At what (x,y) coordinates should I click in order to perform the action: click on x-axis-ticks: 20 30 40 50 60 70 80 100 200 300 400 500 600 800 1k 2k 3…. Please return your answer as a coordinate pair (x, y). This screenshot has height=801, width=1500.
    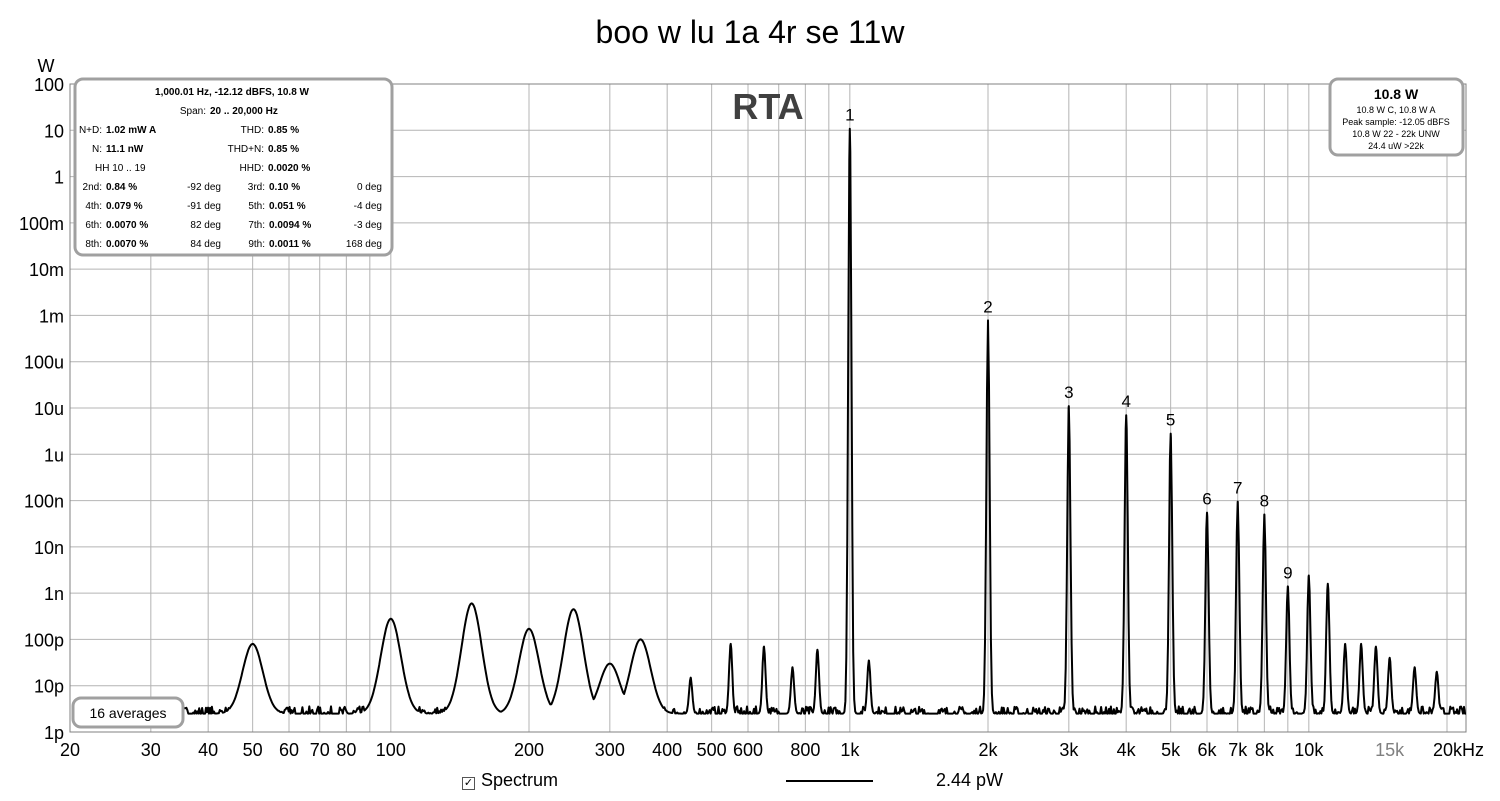
    Looking at the image, I should click on (772, 750).